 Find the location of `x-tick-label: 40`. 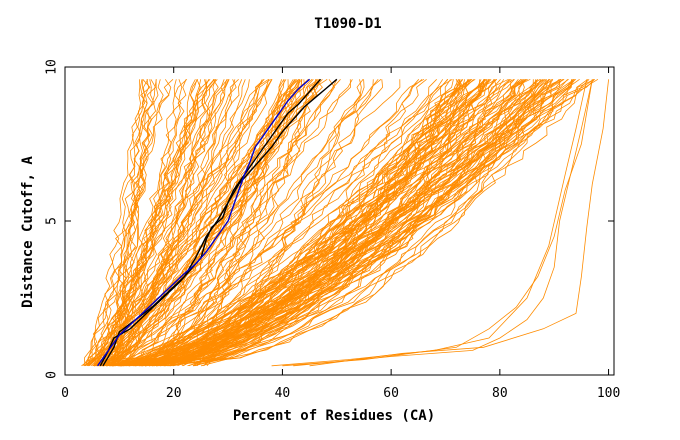

x-tick-label: 40 is located at coordinates (283, 393).